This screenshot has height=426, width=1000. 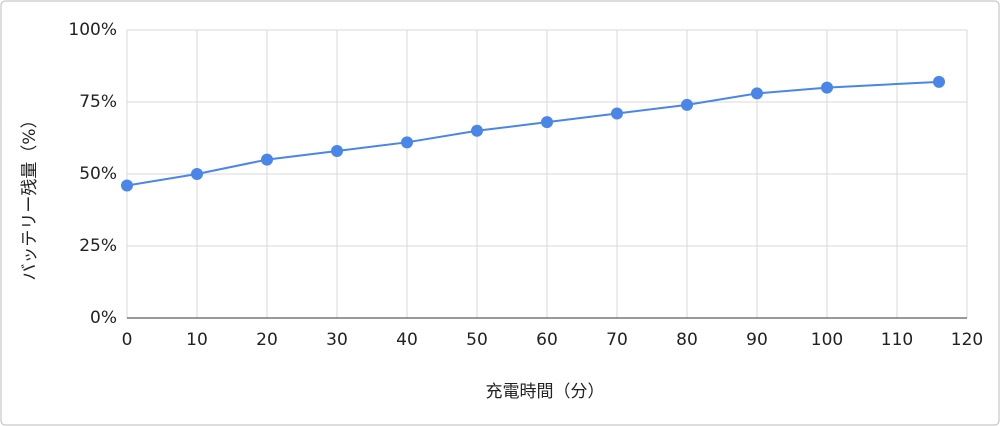 I want to click on x-tick-label: 0, so click(x=127, y=340).